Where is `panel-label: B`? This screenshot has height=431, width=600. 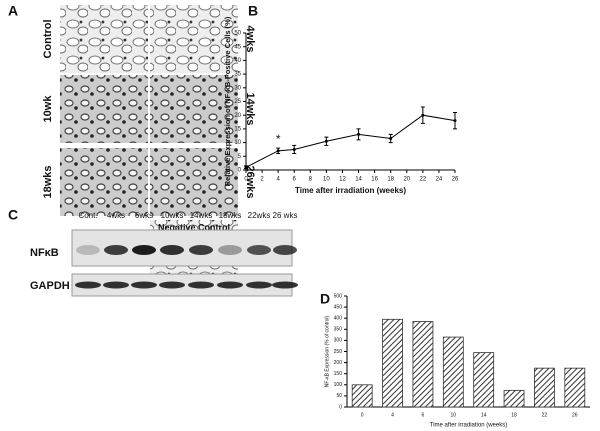 panel-label: B is located at coordinates (253, 11).